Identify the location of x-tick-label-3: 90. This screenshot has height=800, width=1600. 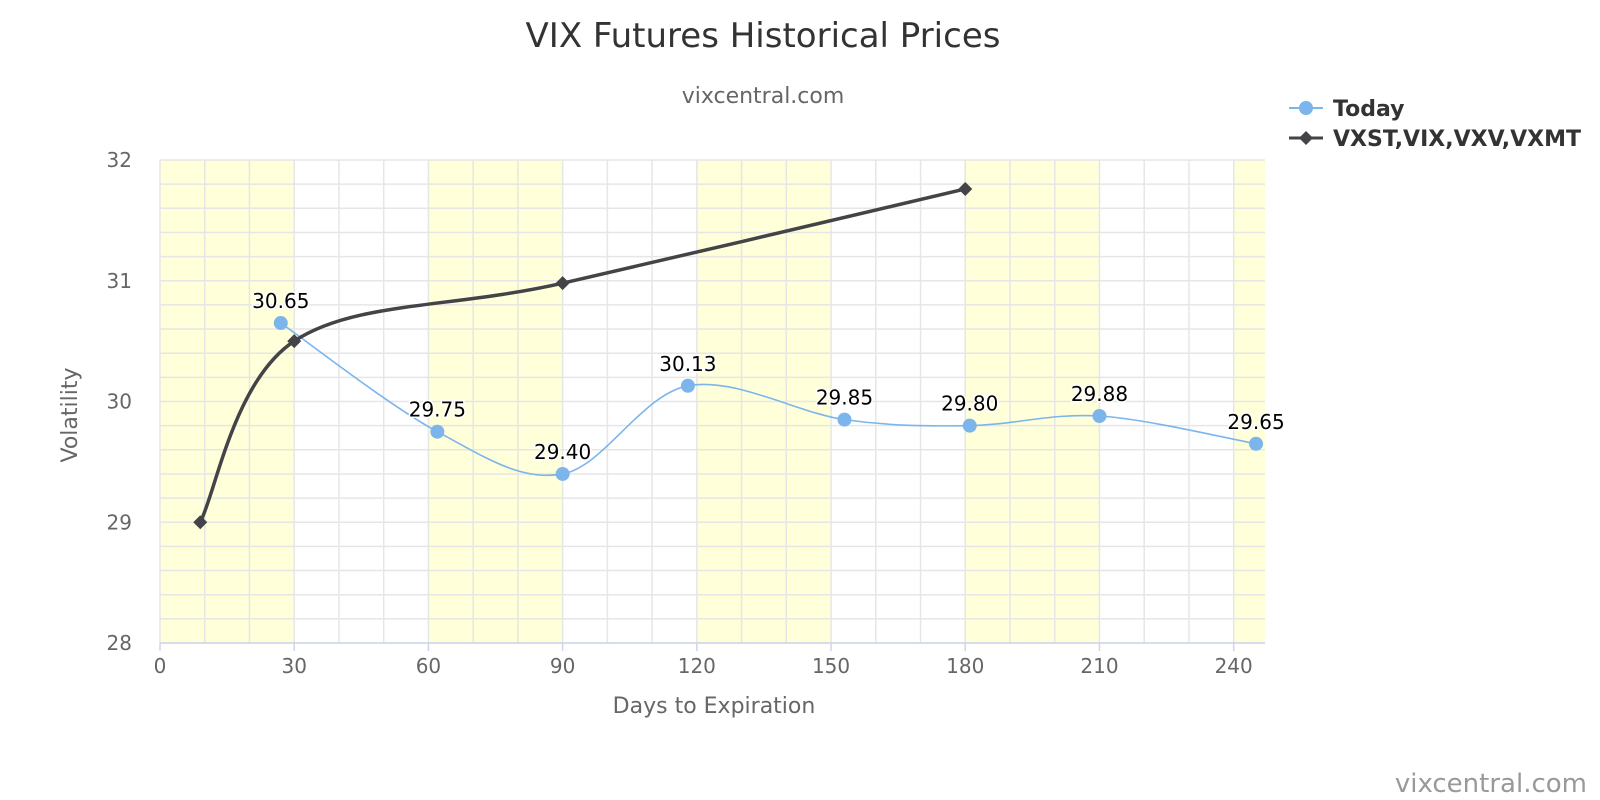
(562, 666).